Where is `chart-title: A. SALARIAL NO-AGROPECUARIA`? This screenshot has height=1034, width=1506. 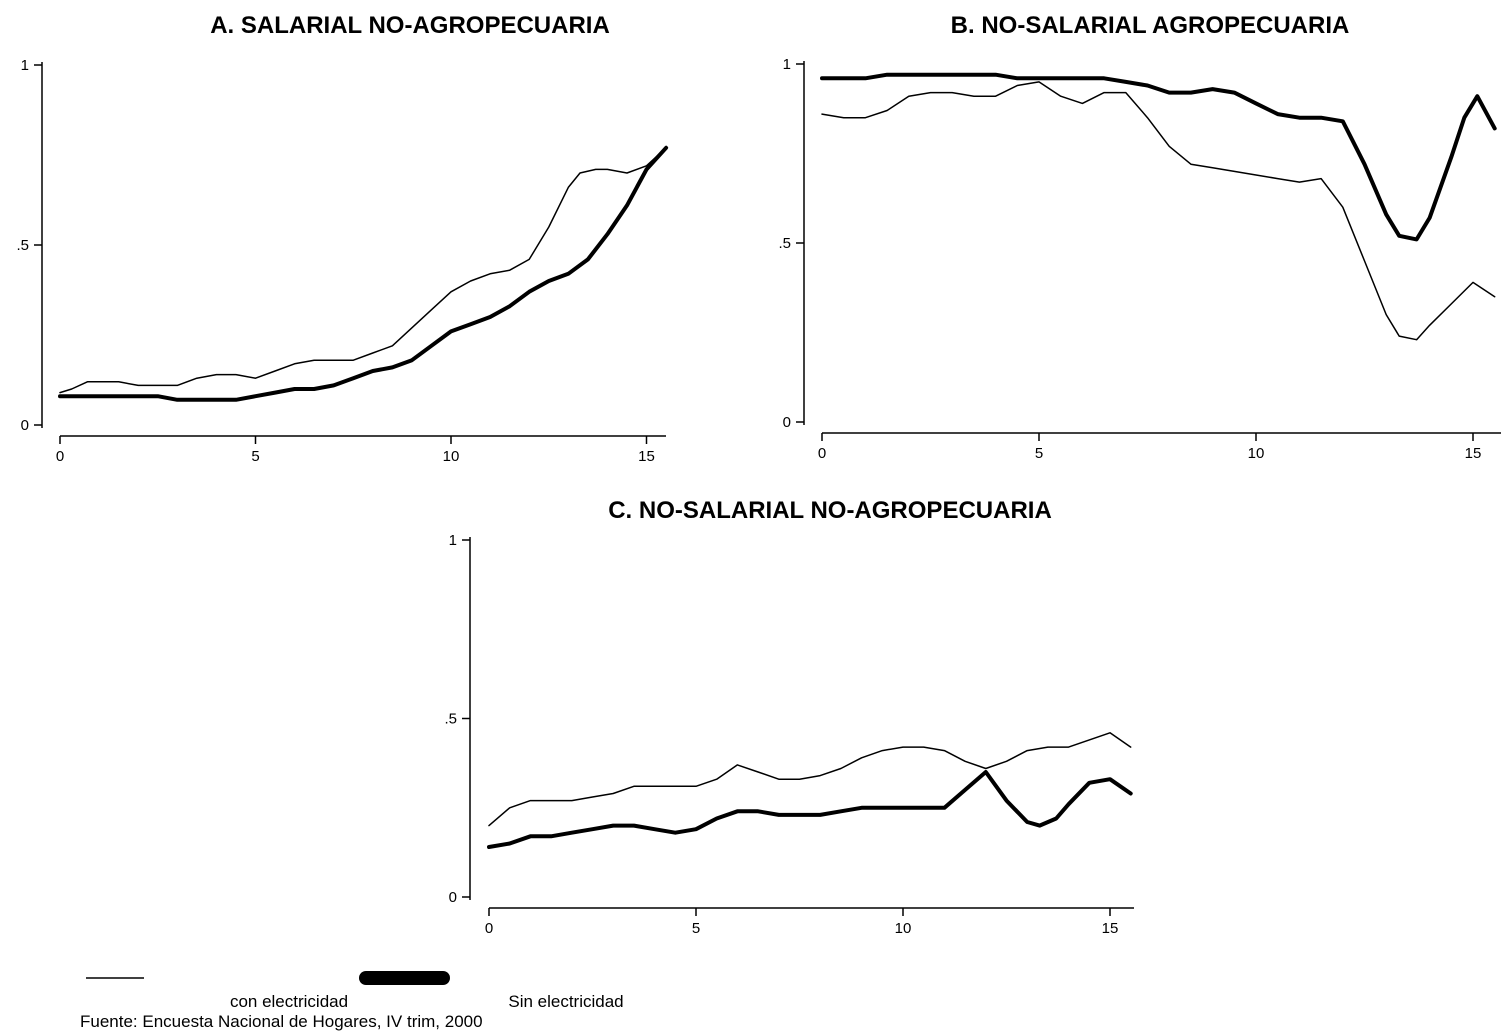 chart-title: A. SALARIAL NO-AGROPECUARIA is located at coordinates (410, 25).